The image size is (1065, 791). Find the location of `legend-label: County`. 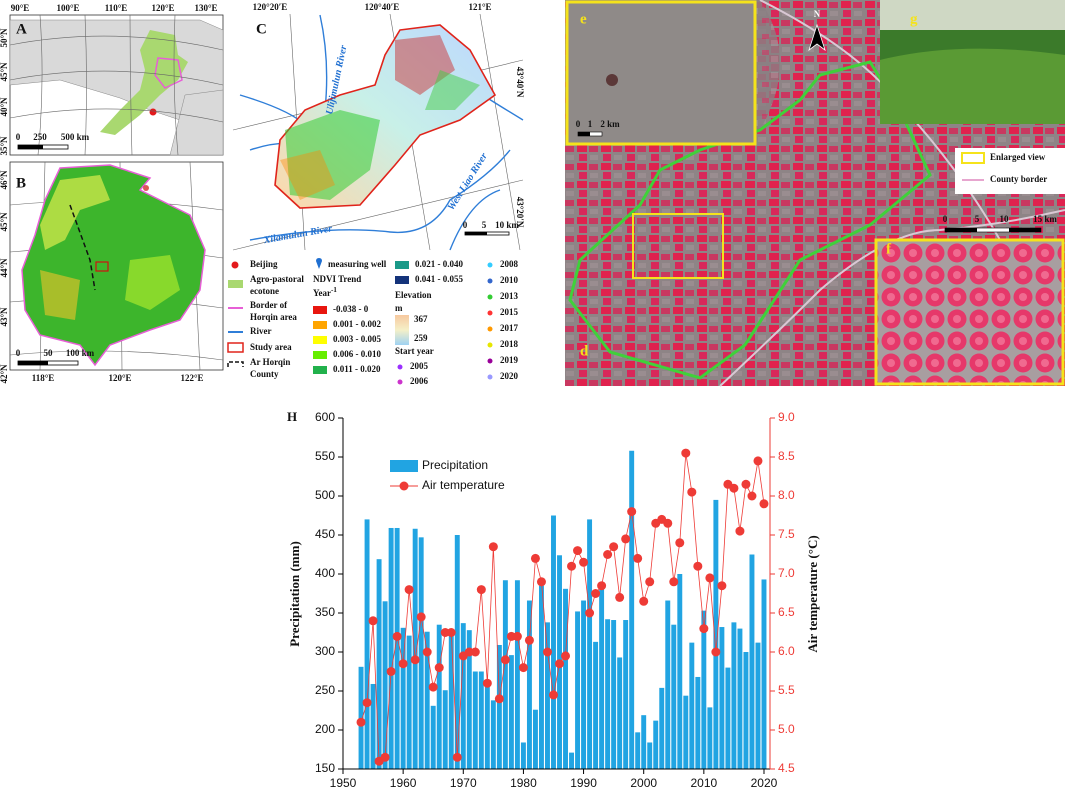

legend-label: County is located at coordinates (264, 374).